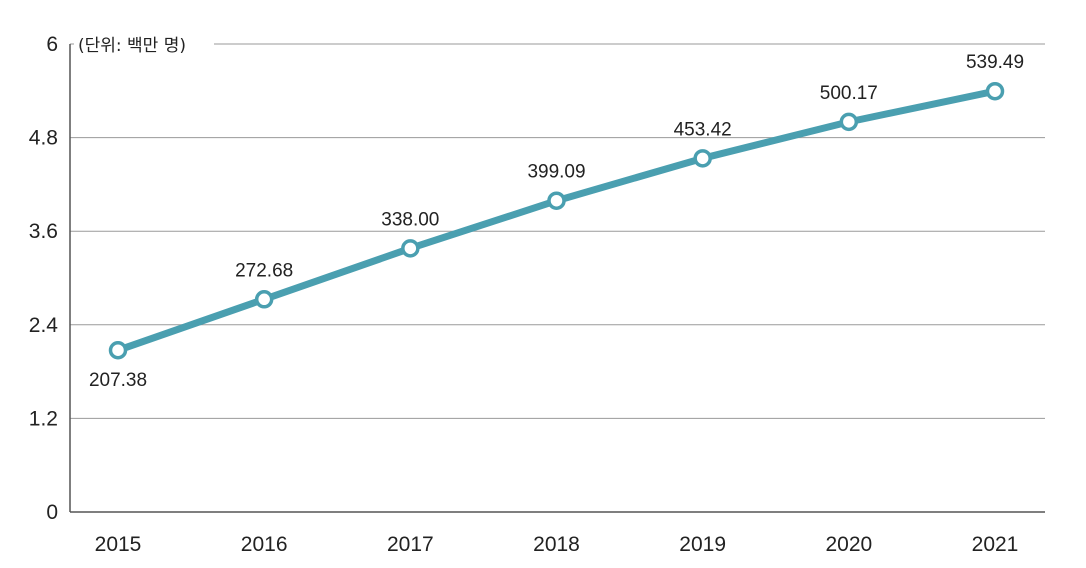 This screenshot has width=1086, height=568. What do you see at coordinates (703, 129) in the screenshot?
I see `data-label: 453.42` at bounding box center [703, 129].